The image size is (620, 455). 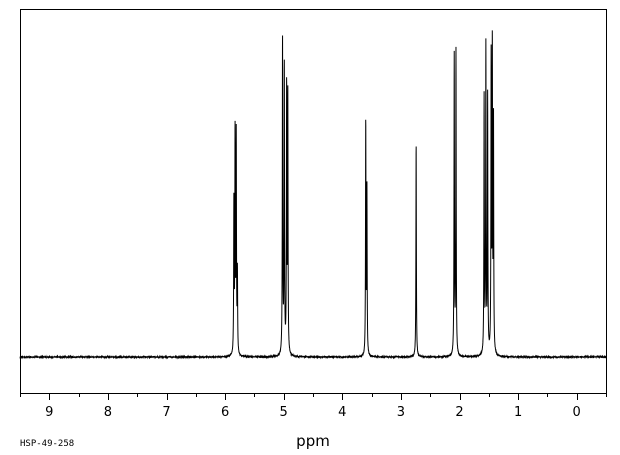 What do you see at coordinates (459, 412) in the screenshot?
I see `tick-label: 2` at bounding box center [459, 412].